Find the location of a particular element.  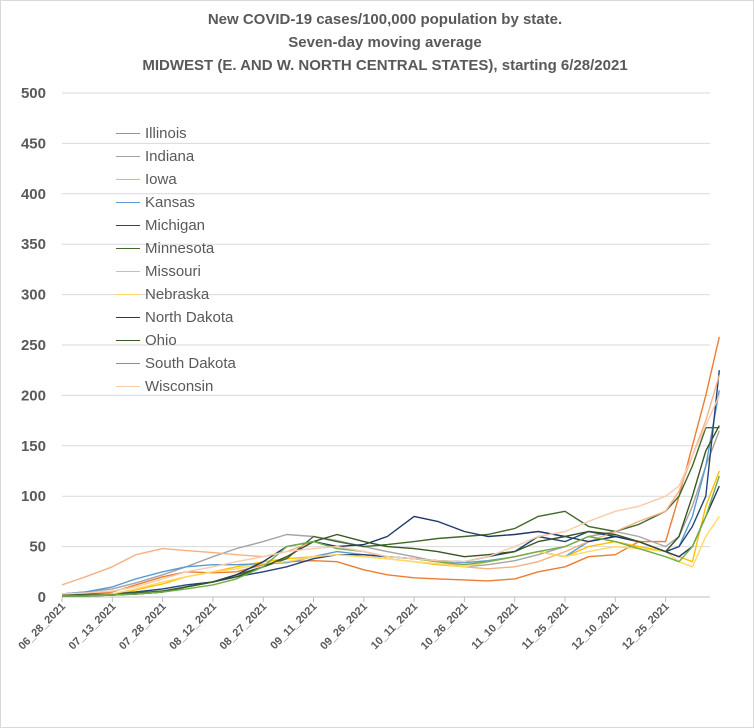

series-line-nebraska is located at coordinates (390, 556).